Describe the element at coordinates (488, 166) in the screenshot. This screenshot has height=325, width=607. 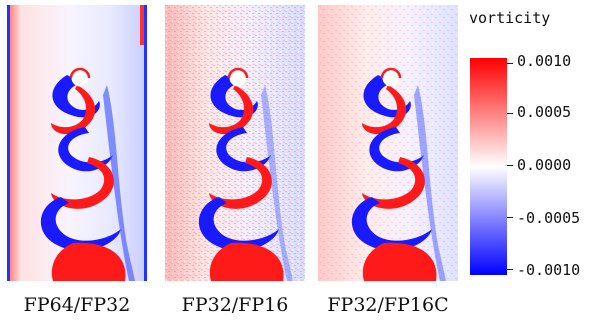
I see `colorbar` at that location.